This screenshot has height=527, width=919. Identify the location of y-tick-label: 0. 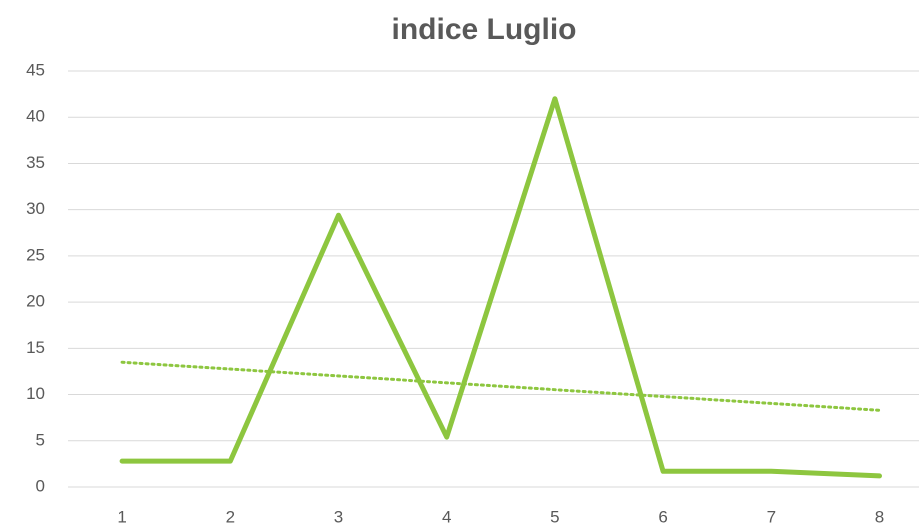
(40, 485).